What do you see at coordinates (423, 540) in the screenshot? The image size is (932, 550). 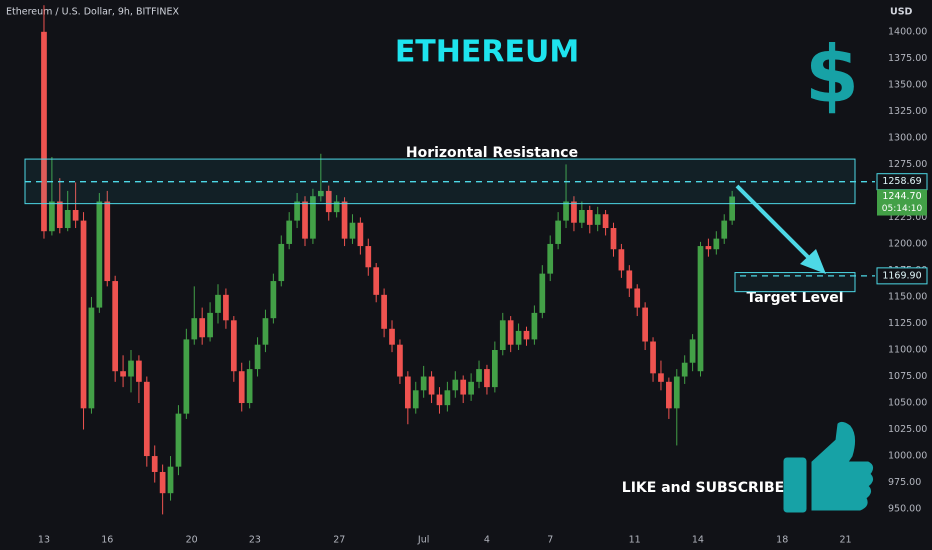 I see `x-tick-label: Jul` at bounding box center [423, 540].